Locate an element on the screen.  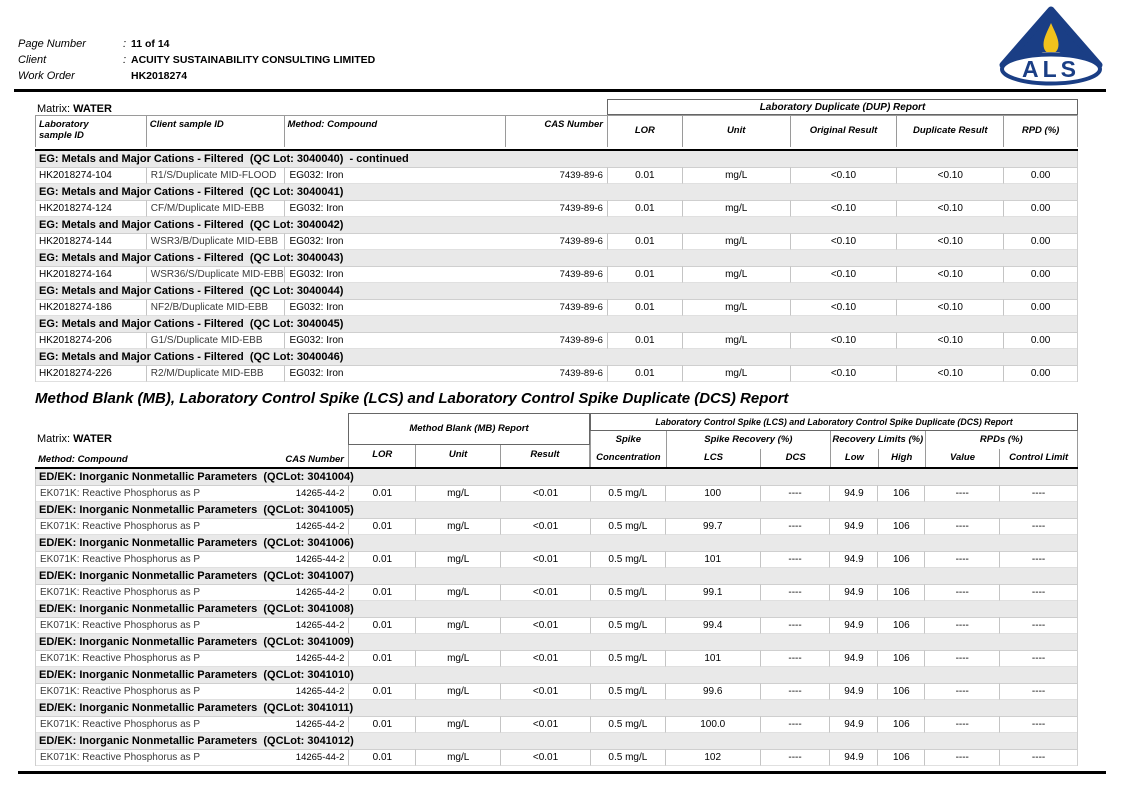
client-sample-id-cell: R1/S/Duplicate MID-FLOOD is located at coordinates (214, 175).